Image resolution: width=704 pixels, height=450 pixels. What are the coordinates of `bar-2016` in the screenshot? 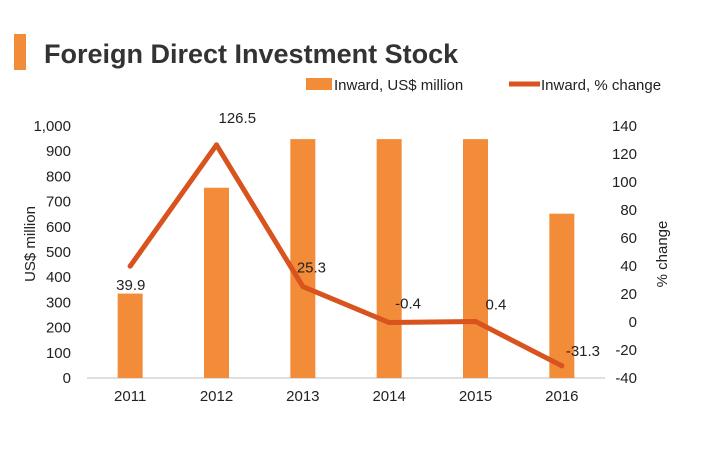 It's located at (562, 295).